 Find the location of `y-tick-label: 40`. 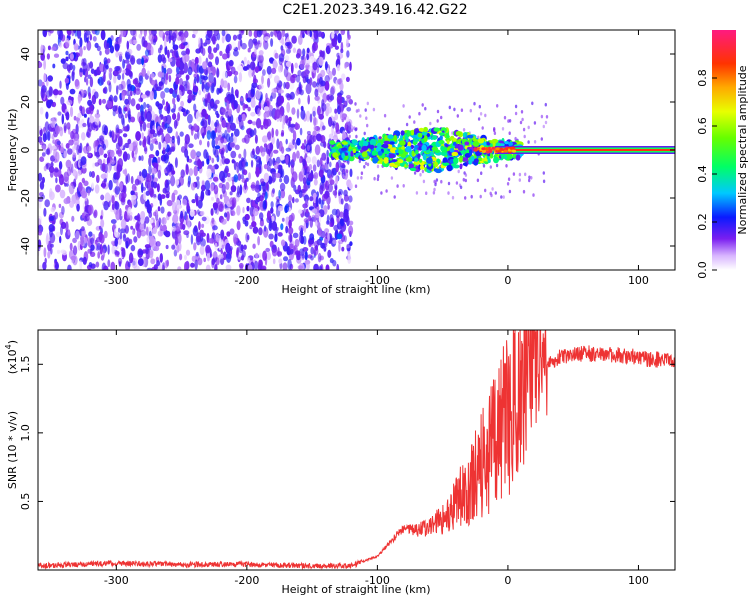

y-tick-label: 40 is located at coordinates (25, 54).